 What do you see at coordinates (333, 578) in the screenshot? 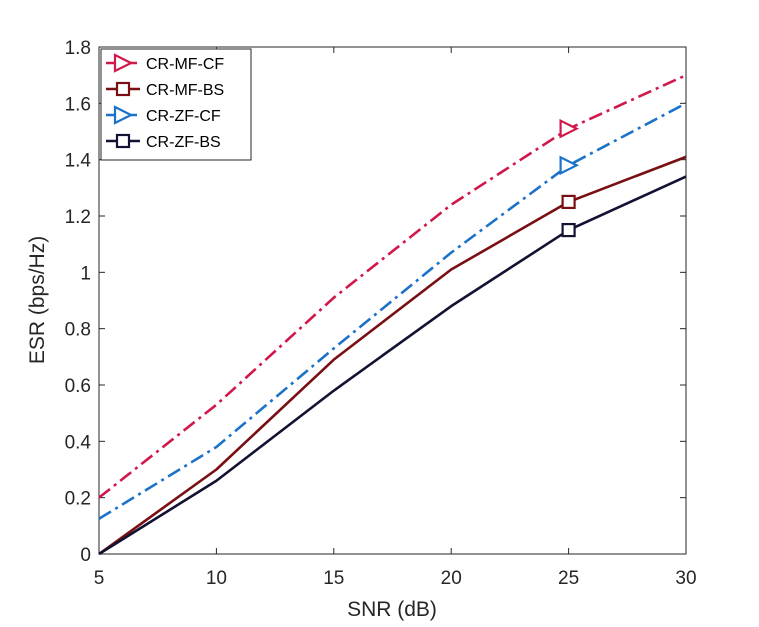
I see `x-tick-label: 15` at bounding box center [333, 578].